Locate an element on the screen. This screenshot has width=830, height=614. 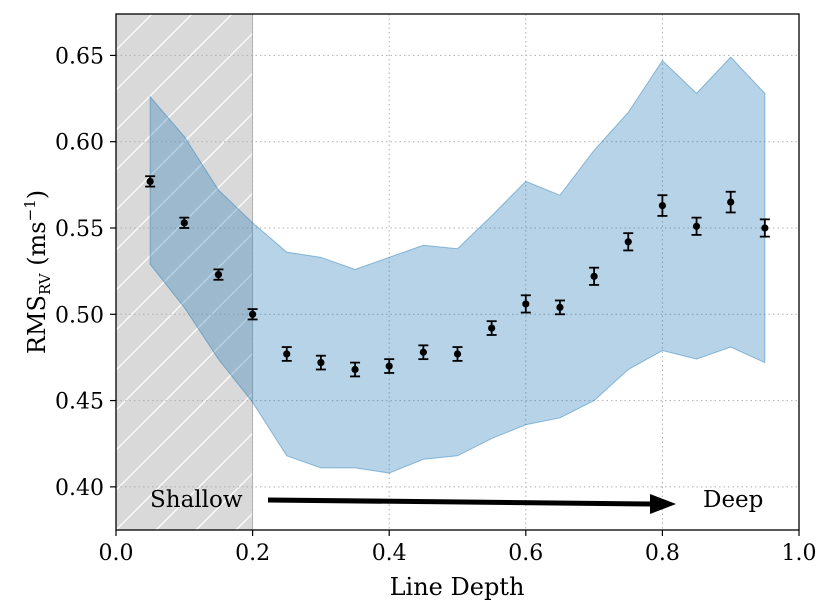
x-axis-label: Line Depth is located at coordinates (457, 587).